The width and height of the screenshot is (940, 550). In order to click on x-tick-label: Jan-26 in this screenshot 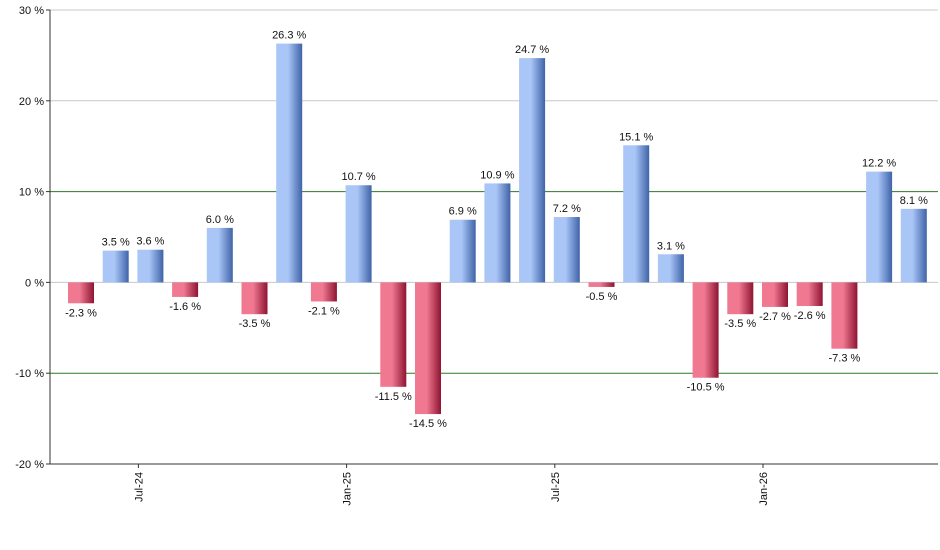, I will do `click(764, 489)`.